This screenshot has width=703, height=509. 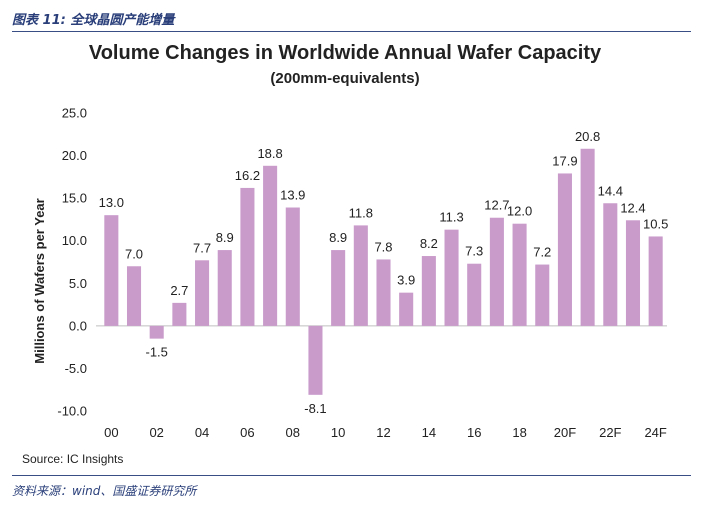 What do you see at coordinates (451, 217) in the screenshot?
I see `data-label-15: 11.3` at bounding box center [451, 217].